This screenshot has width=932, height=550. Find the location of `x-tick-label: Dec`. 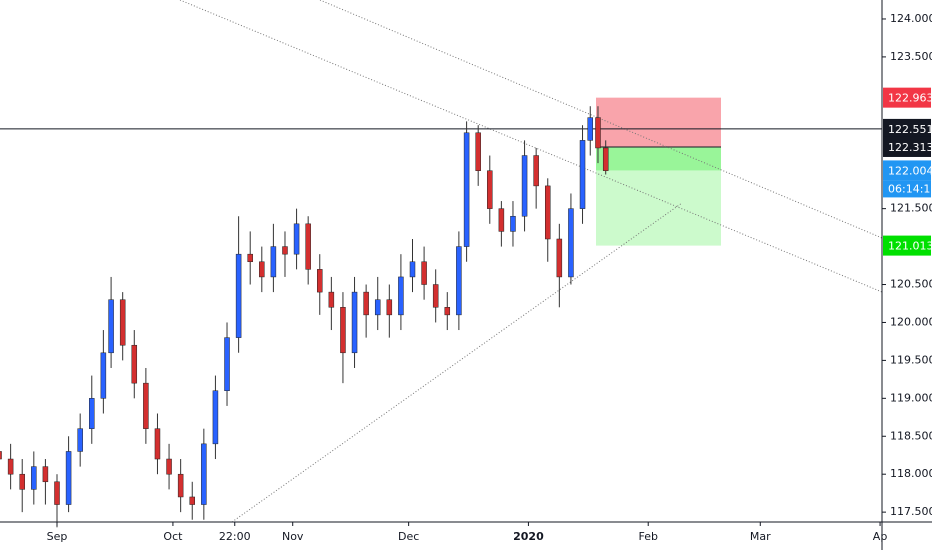

x-tick-label: Dec is located at coordinates (408, 536).